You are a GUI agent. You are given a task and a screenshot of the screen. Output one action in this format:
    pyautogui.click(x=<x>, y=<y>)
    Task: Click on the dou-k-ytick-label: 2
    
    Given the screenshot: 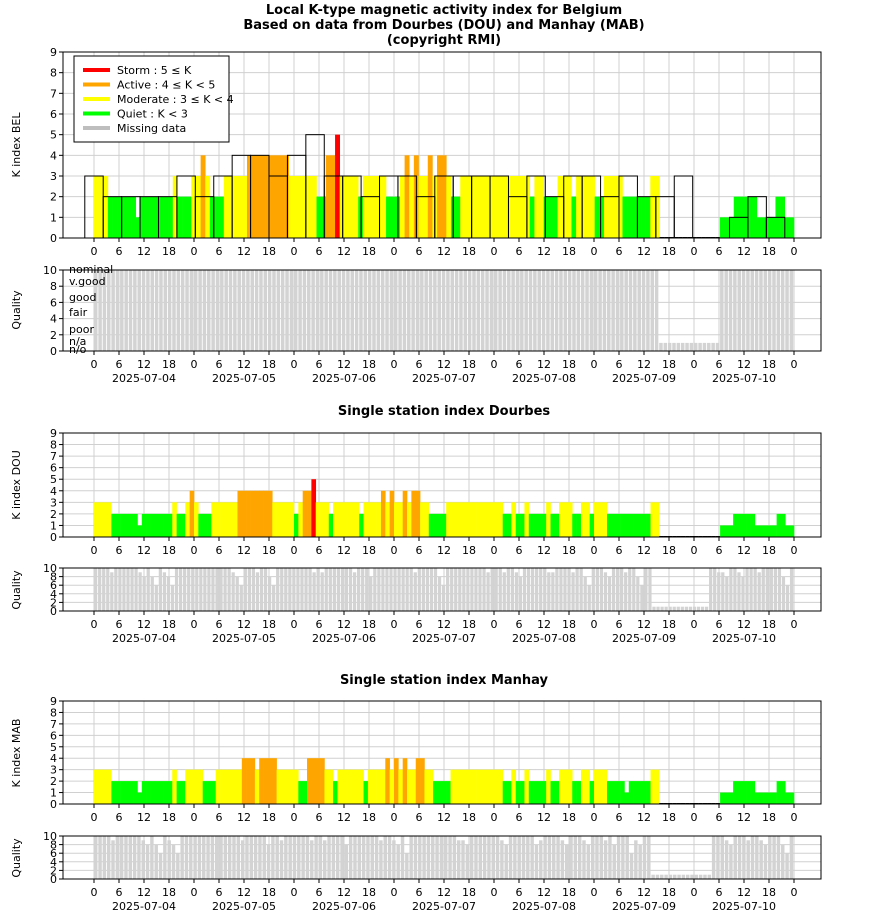 What is the action you would take?
    pyautogui.click(x=53, y=514)
    